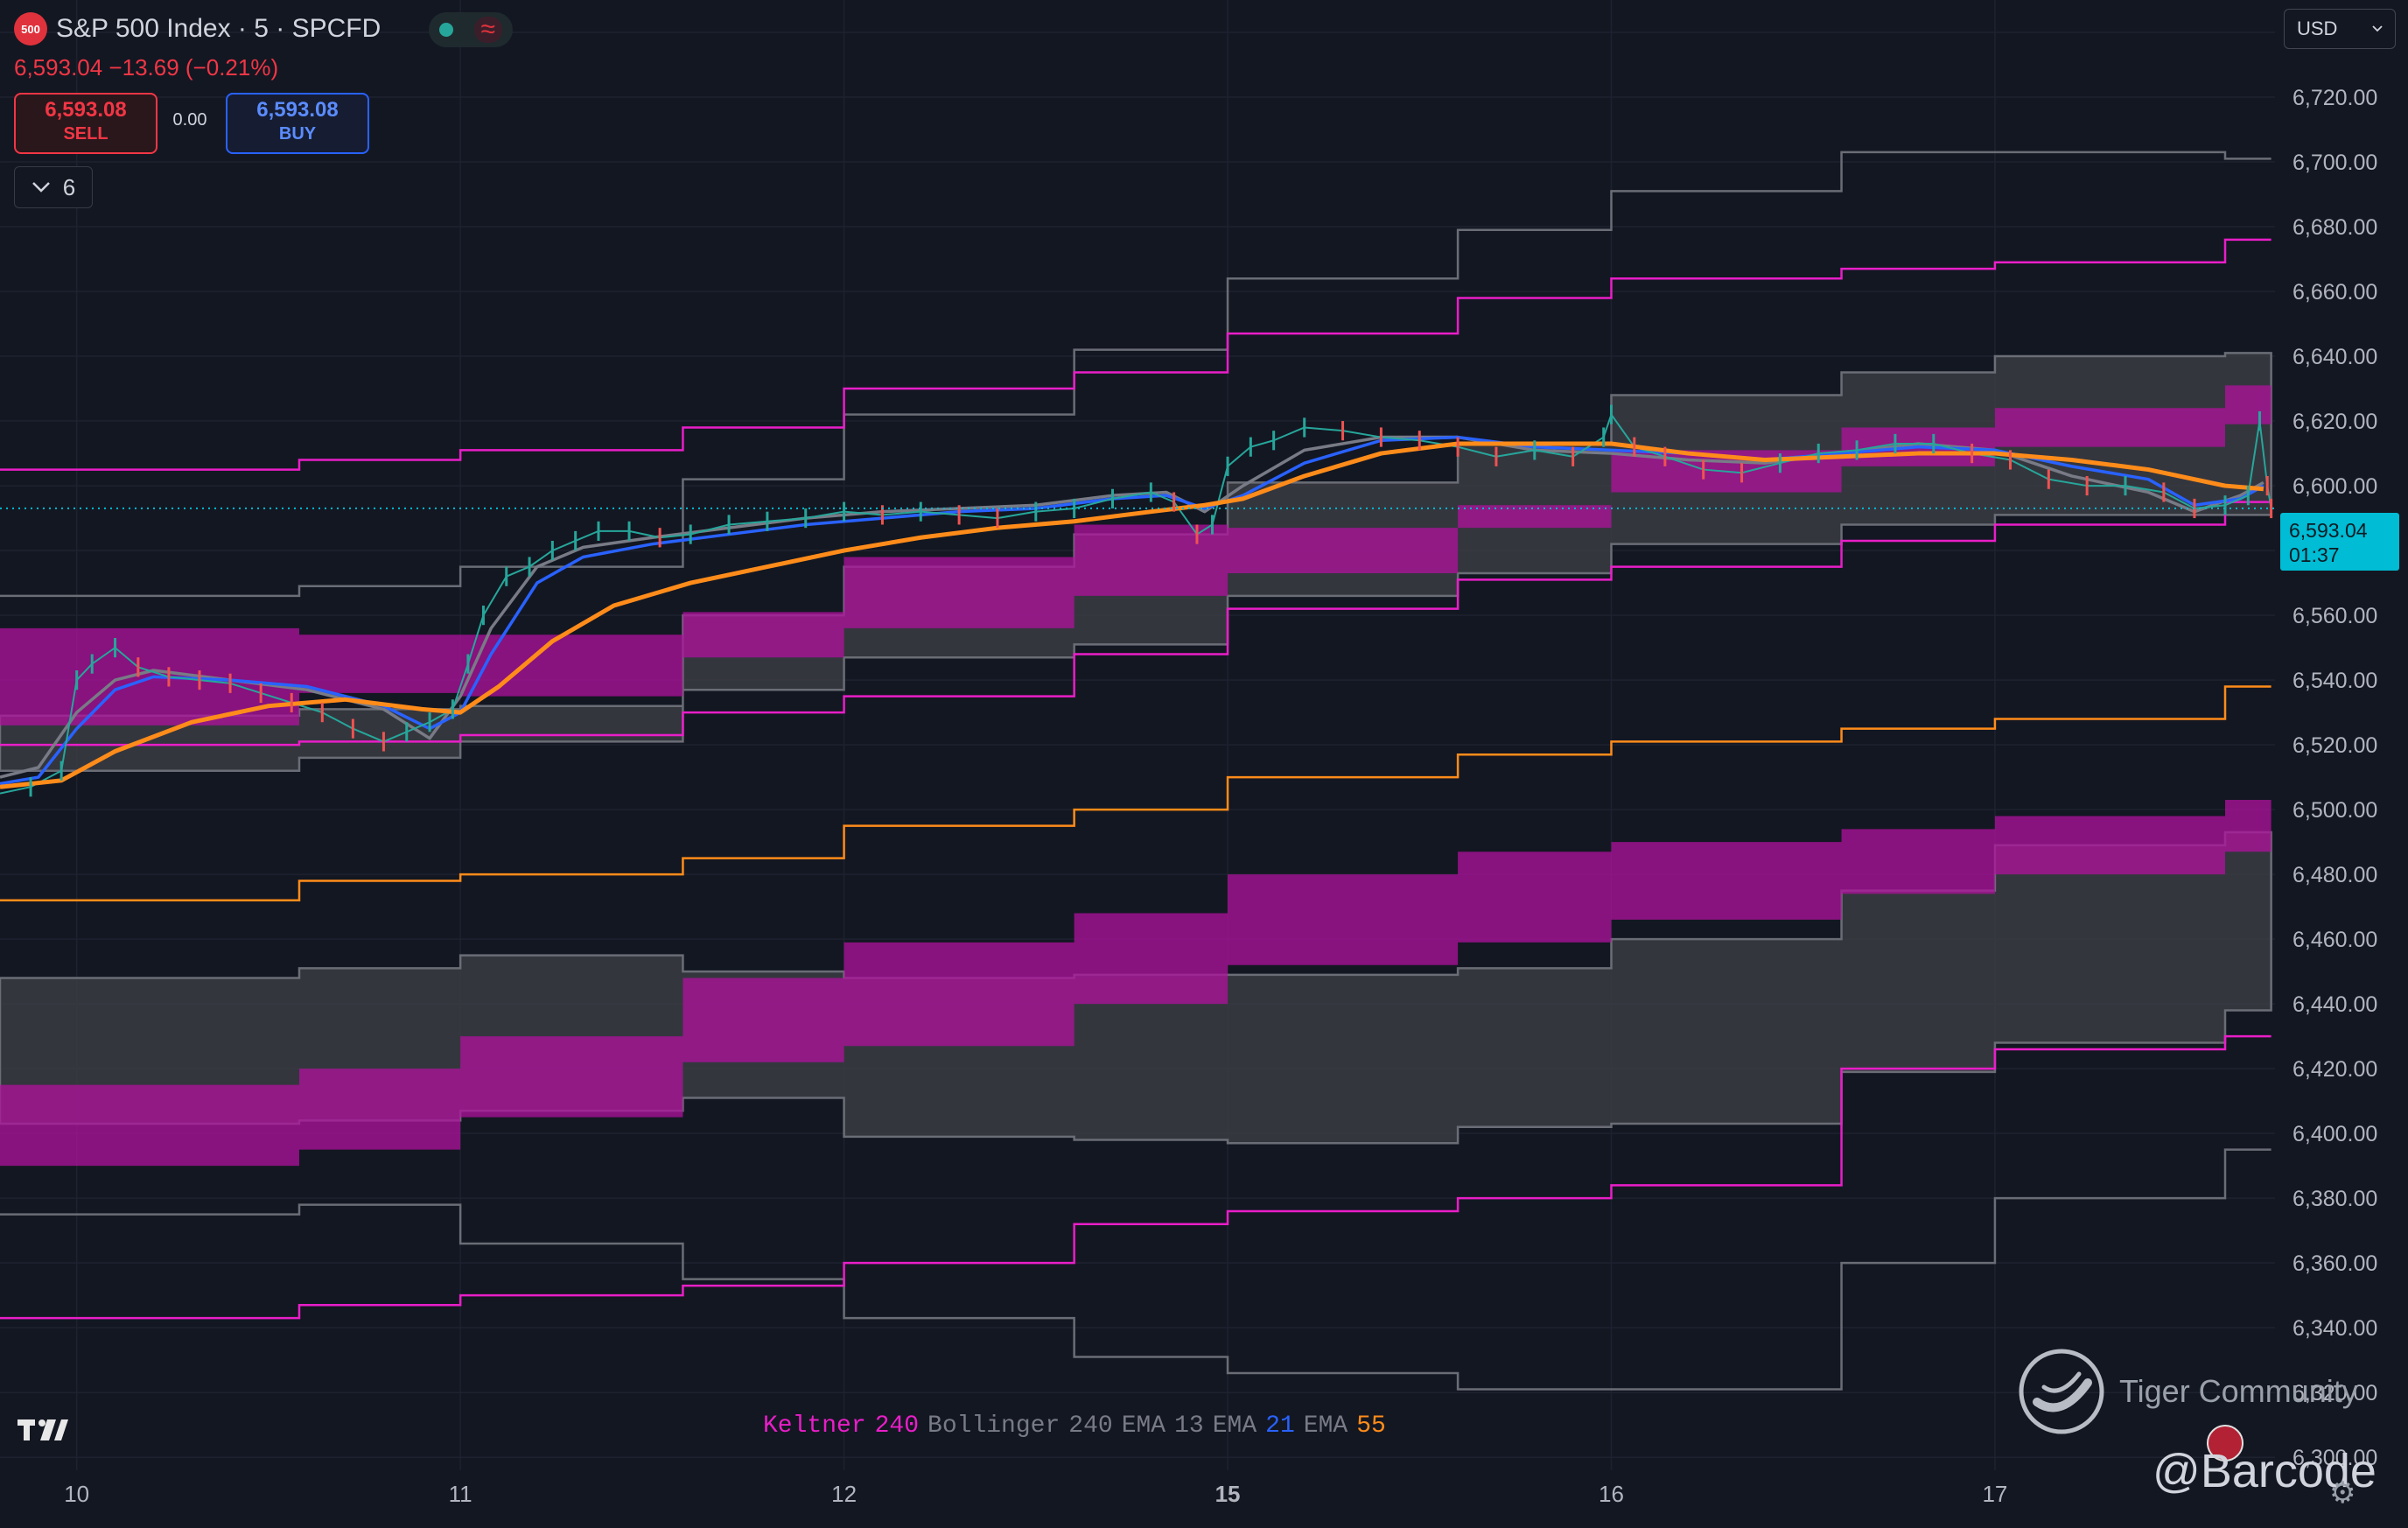  I want to click on sell-price: 6,593.08, so click(86, 110).